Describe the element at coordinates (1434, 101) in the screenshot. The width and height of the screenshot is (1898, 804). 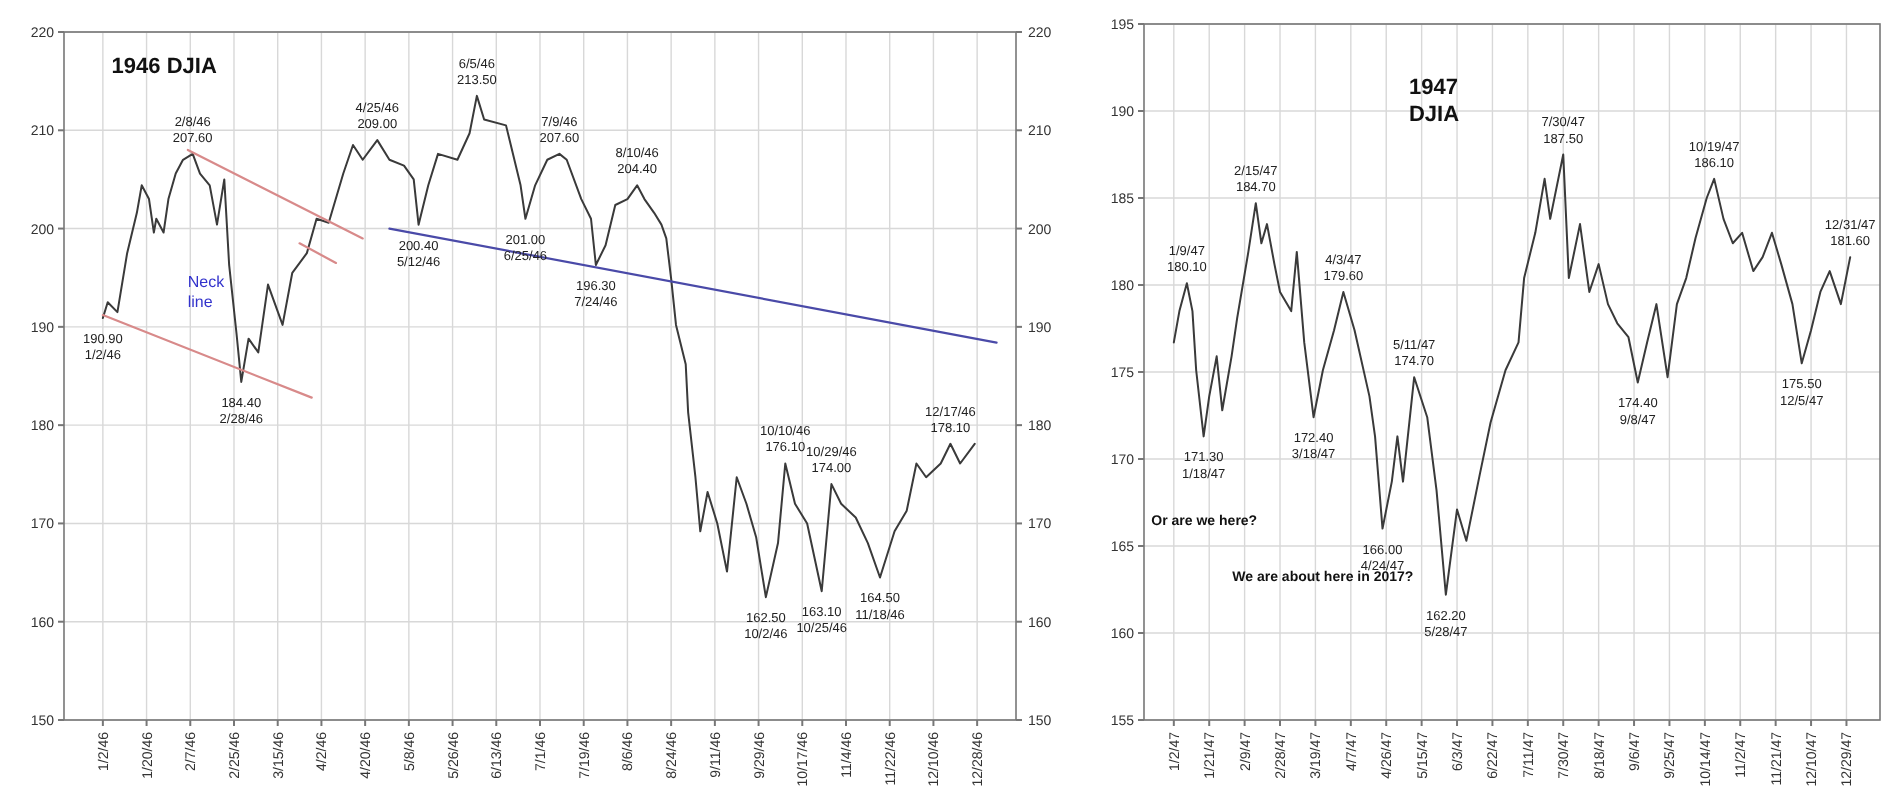
I see `text: 1947 DJIA` at that location.